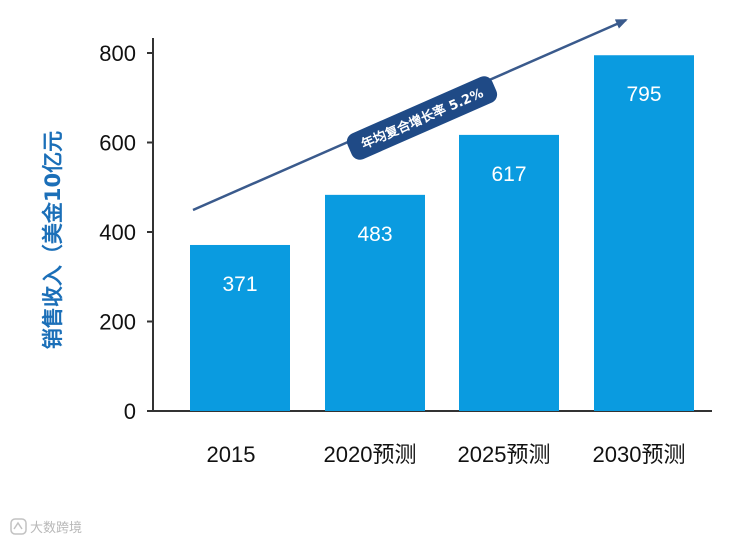 The height and width of the screenshot is (543, 737). I want to click on data-label-1: 371, so click(239, 284).